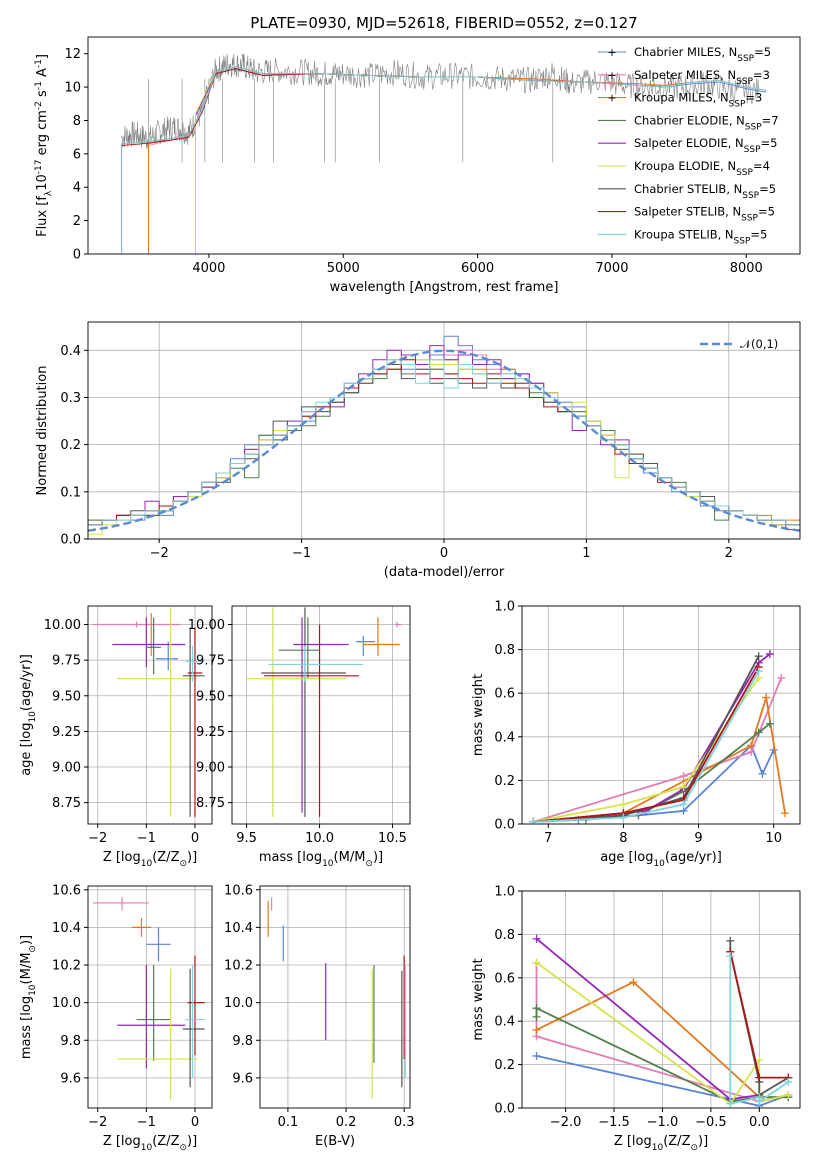  Describe the element at coordinates (70, 1041) in the screenshot. I see `y-tick-label: 9.8` at that location.